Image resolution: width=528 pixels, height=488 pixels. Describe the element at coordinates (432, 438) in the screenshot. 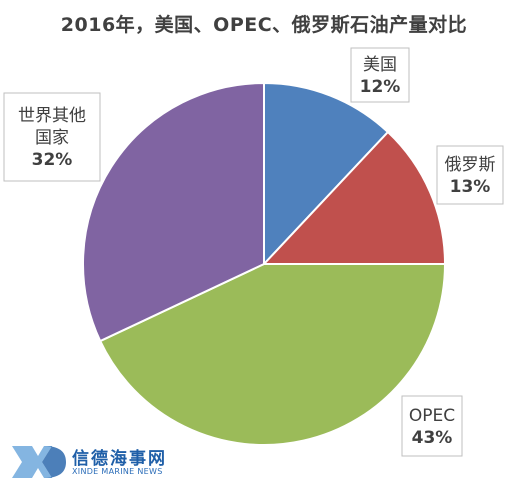

I see `data-label-value: 43%` at that location.